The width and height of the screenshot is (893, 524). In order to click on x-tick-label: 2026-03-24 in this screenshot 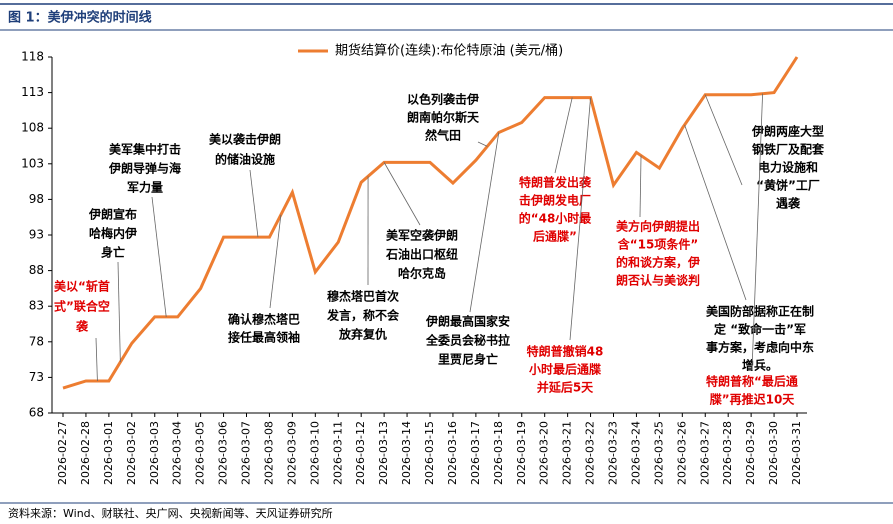, I will do `click(635, 453)`.